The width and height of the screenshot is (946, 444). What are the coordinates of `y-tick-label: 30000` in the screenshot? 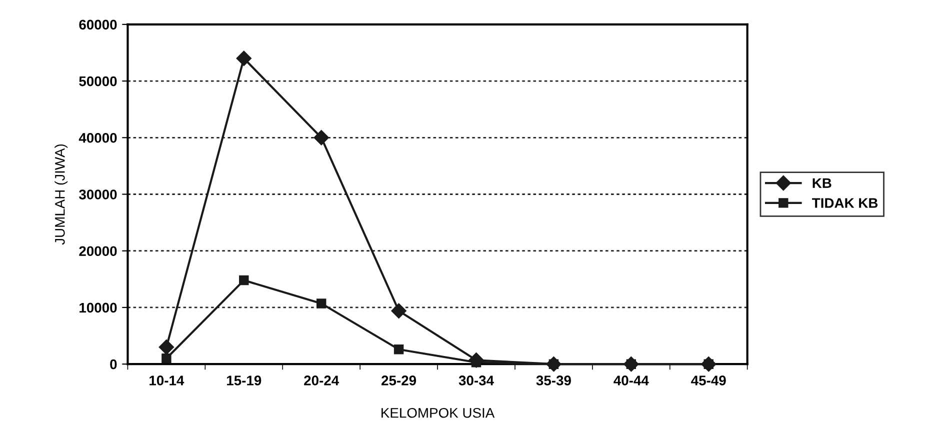 It's located at (97, 195).